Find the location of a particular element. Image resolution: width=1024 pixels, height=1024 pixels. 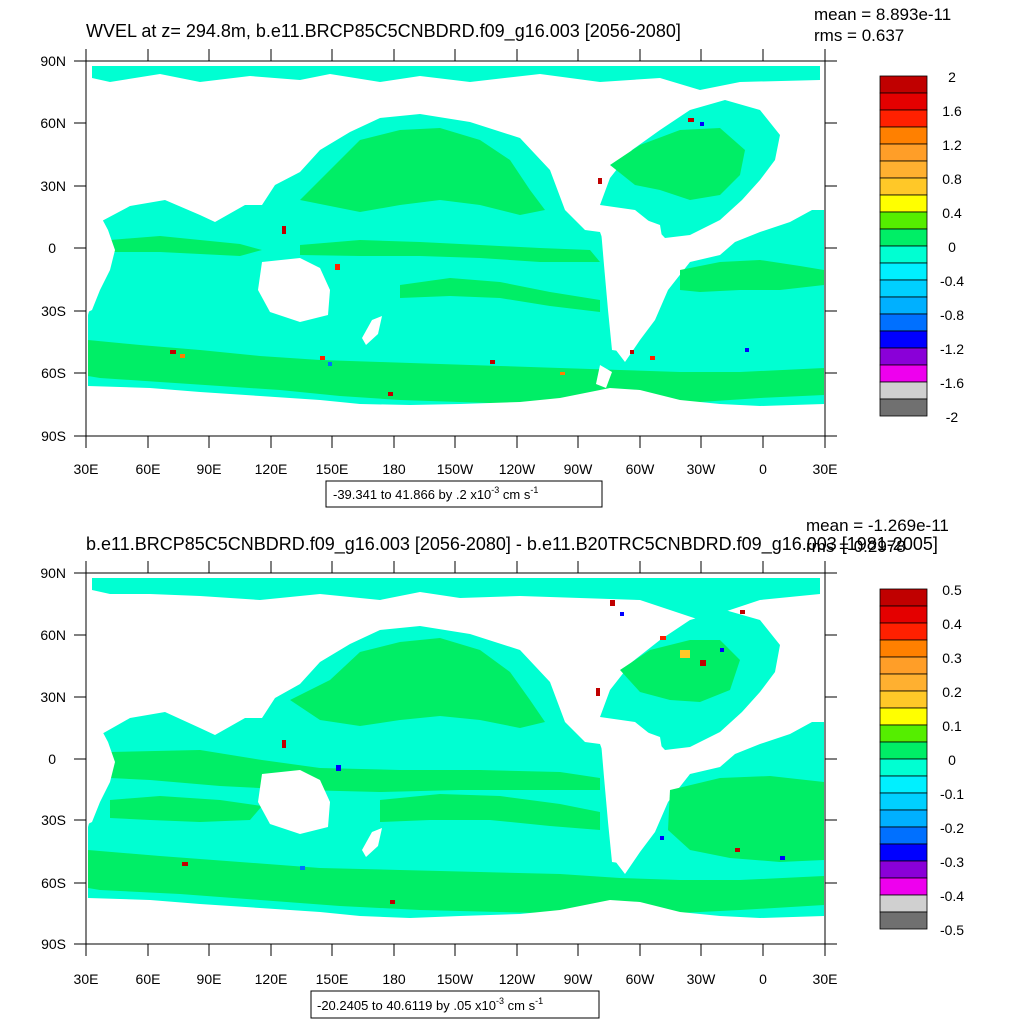

svg-text:-39.341 to 41.866 by .2 x10-3: -39.341 to 41.866 by .2 x10-3 cm s-1 is located at coordinates (435, 493).